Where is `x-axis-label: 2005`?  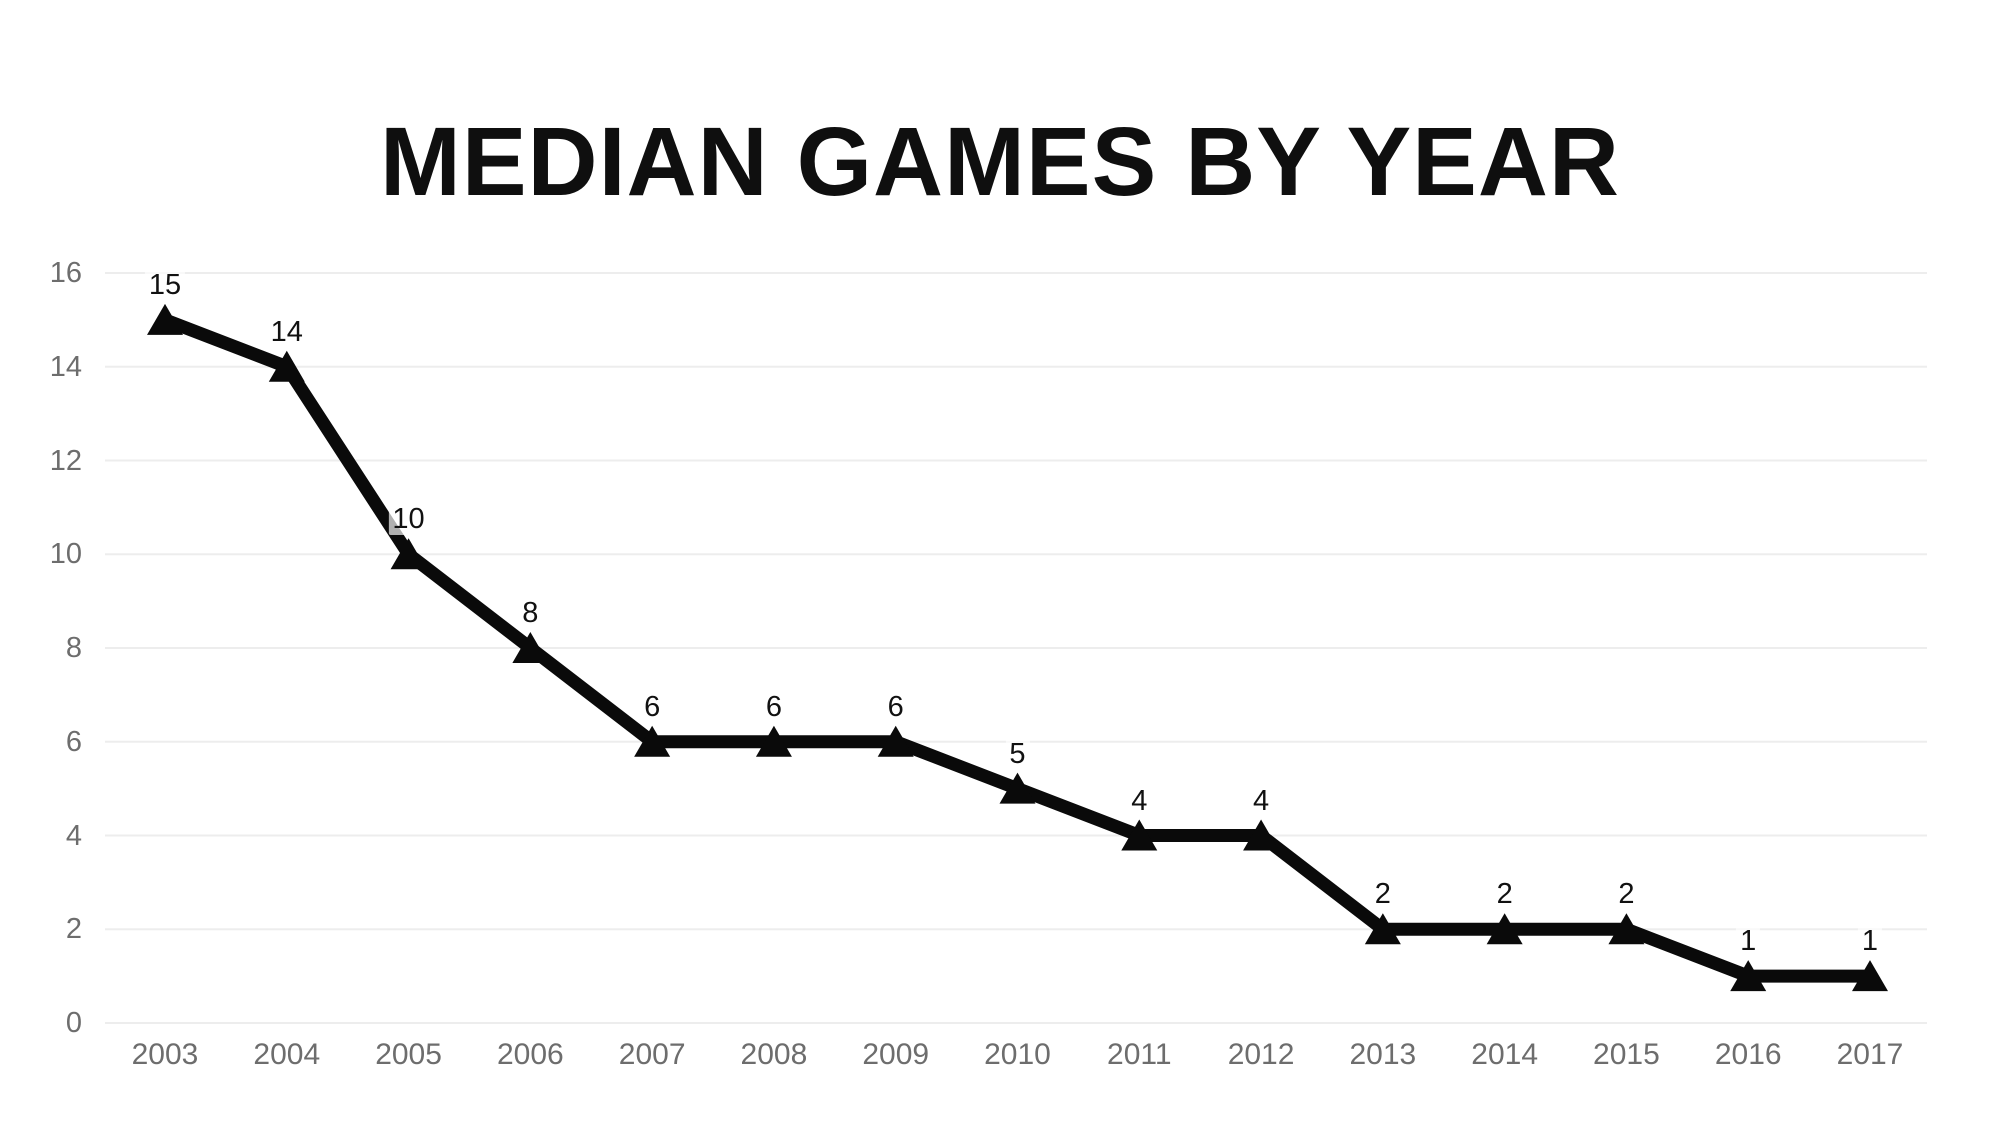 x-axis-label: 2005 is located at coordinates (408, 1054).